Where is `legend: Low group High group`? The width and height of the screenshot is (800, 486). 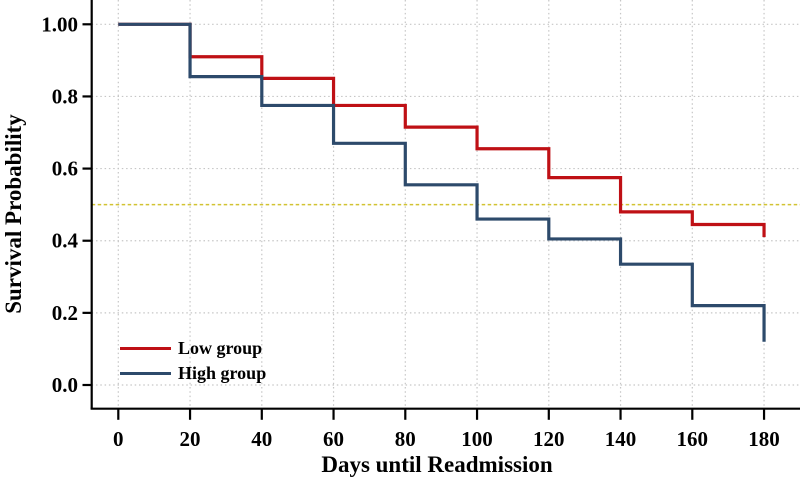 legend: Low group High group is located at coordinates (193, 361).